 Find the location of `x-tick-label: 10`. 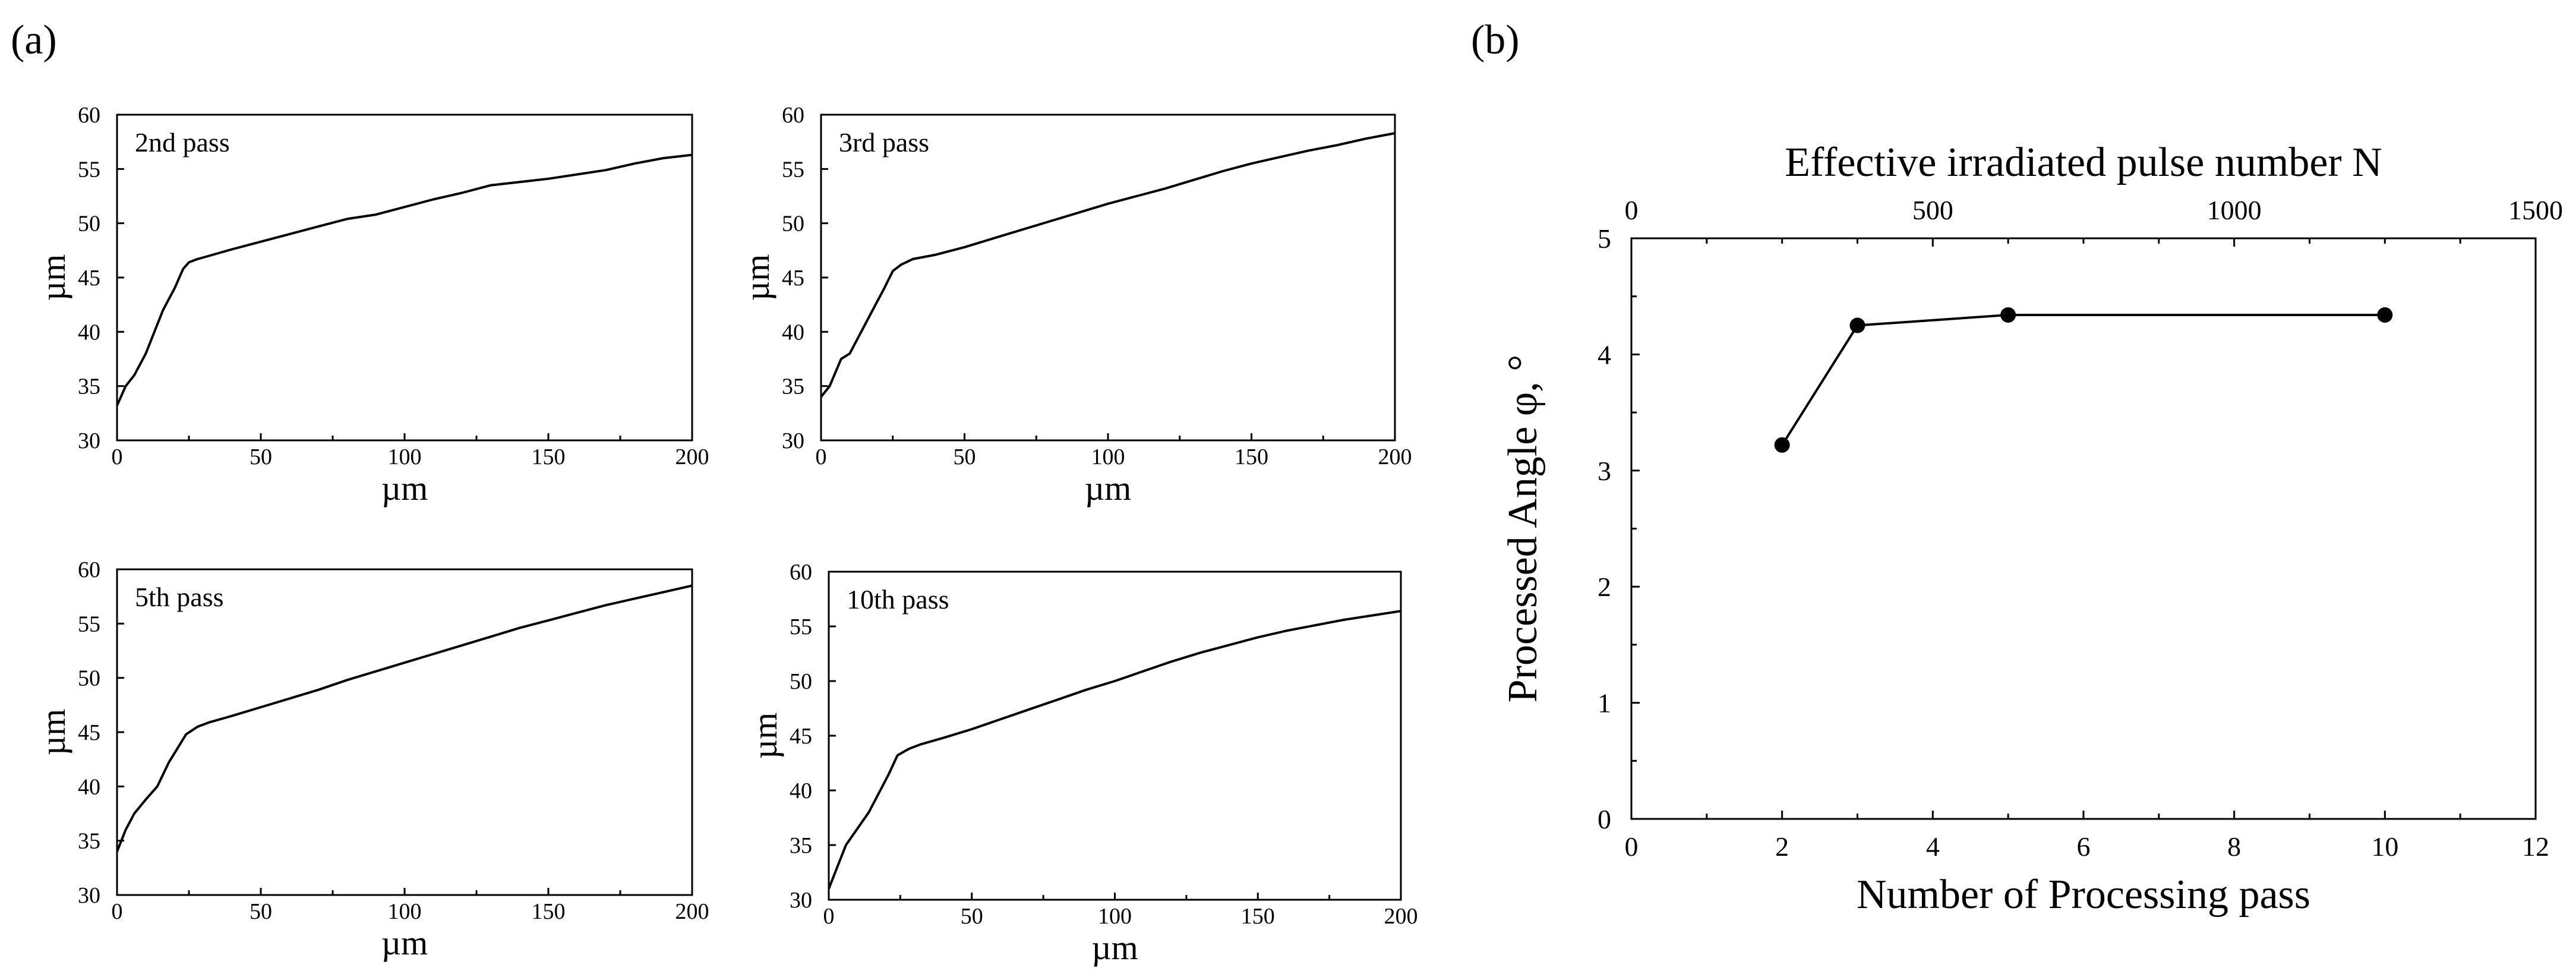

x-tick-label: 10 is located at coordinates (2384, 846).